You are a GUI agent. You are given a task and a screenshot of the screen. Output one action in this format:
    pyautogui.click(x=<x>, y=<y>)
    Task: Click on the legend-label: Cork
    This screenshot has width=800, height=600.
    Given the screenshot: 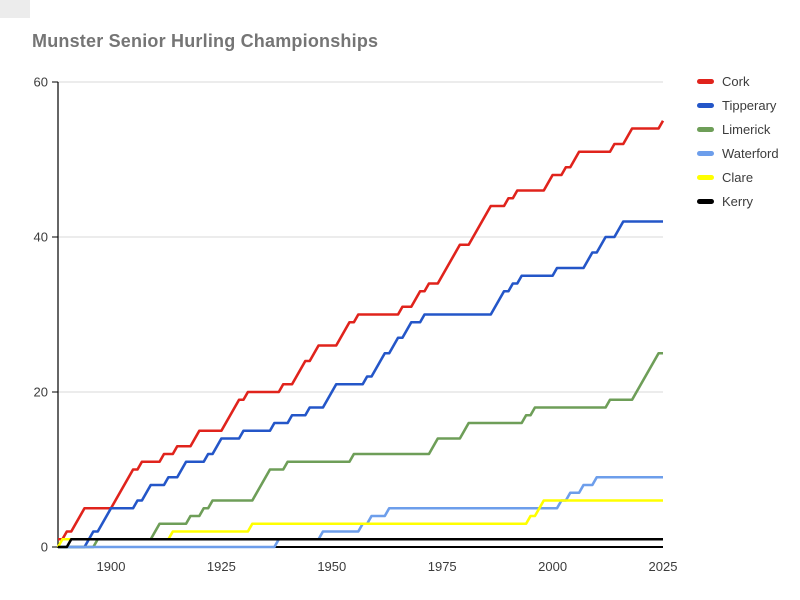 What is the action you would take?
    pyautogui.click(x=736, y=81)
    